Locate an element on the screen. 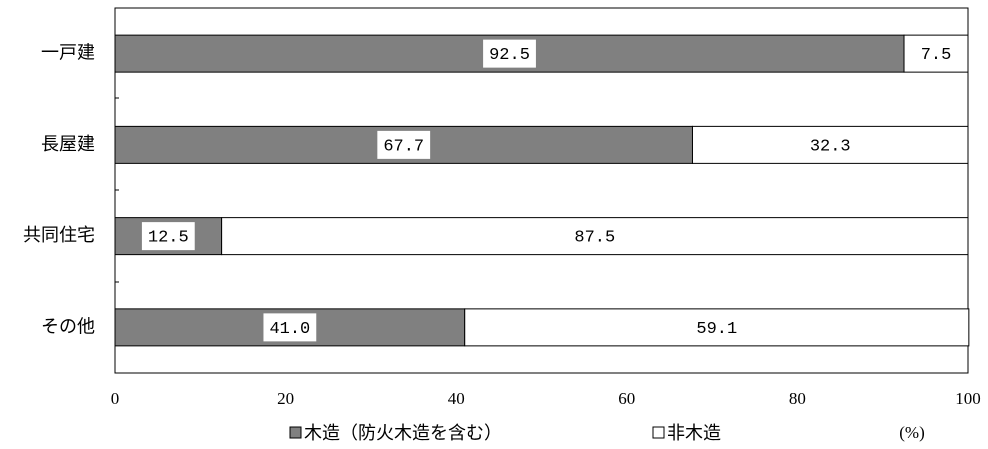 The image size is (988, 449). legend-label: 非木造 is located at coordinates (694, 433).